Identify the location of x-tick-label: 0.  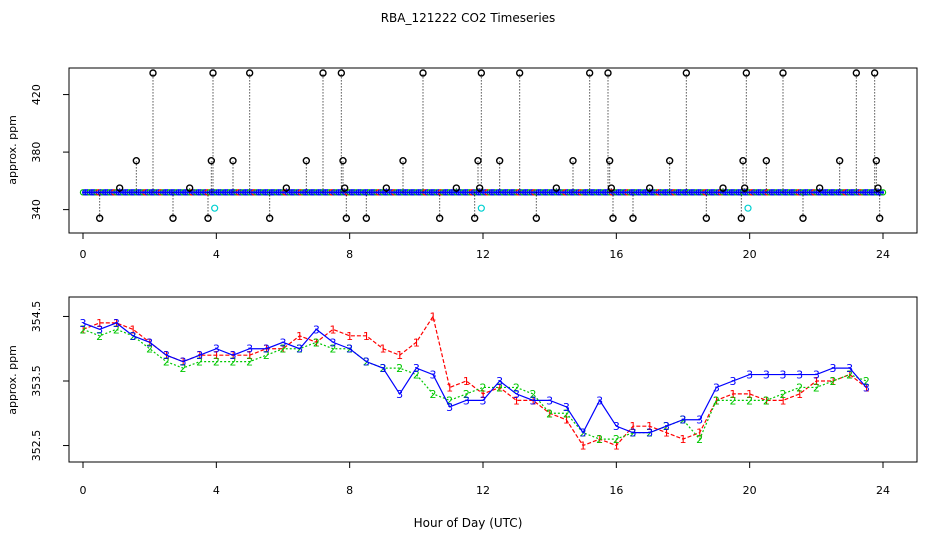
(83, 490).